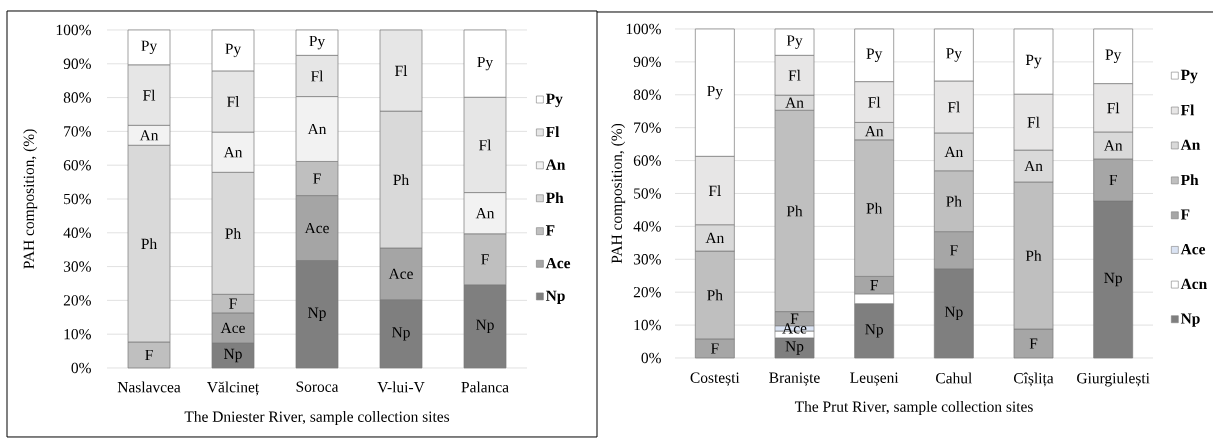 The height and width of the screenshot is (439, 1213). I want to click on x-tick-label: Costești, so click(715, 379).